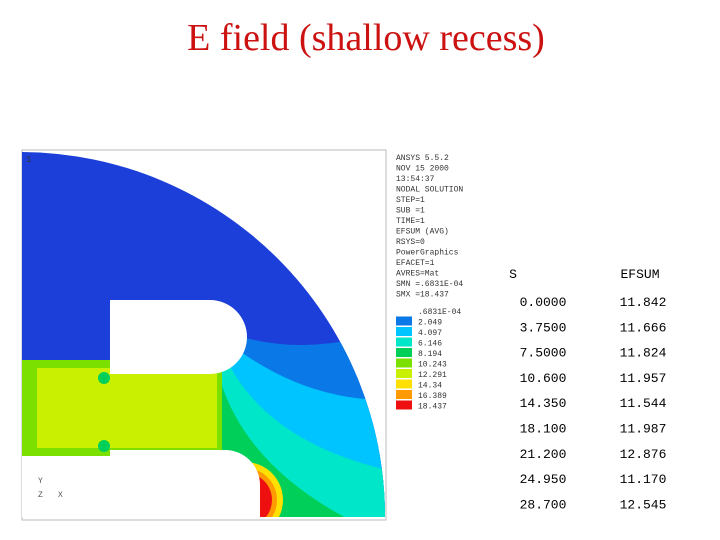  What do you see at coordinates (430, 386) in the screenshot?
I see `legend-label: 14.34` at bounding box center [430, 386].